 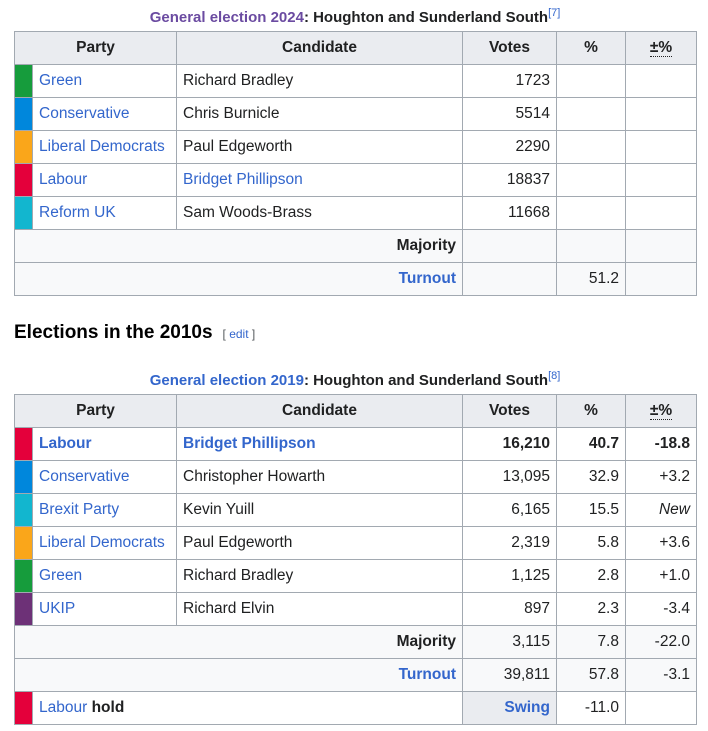 I want to click on candidate-name: Chris Burnicle, so click(x=319, y=114).